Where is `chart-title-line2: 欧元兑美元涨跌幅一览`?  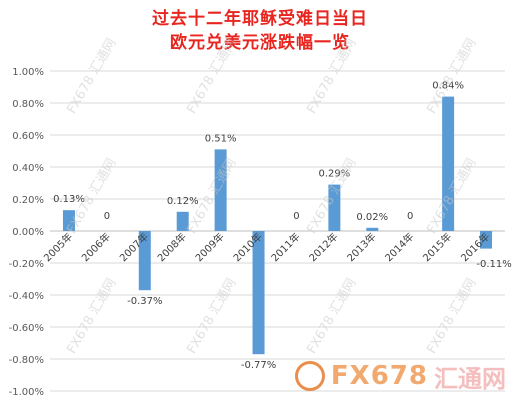 chart-title-line2: 欧元兑美元涨跌幅一览 is located at coordinates (260, 43).